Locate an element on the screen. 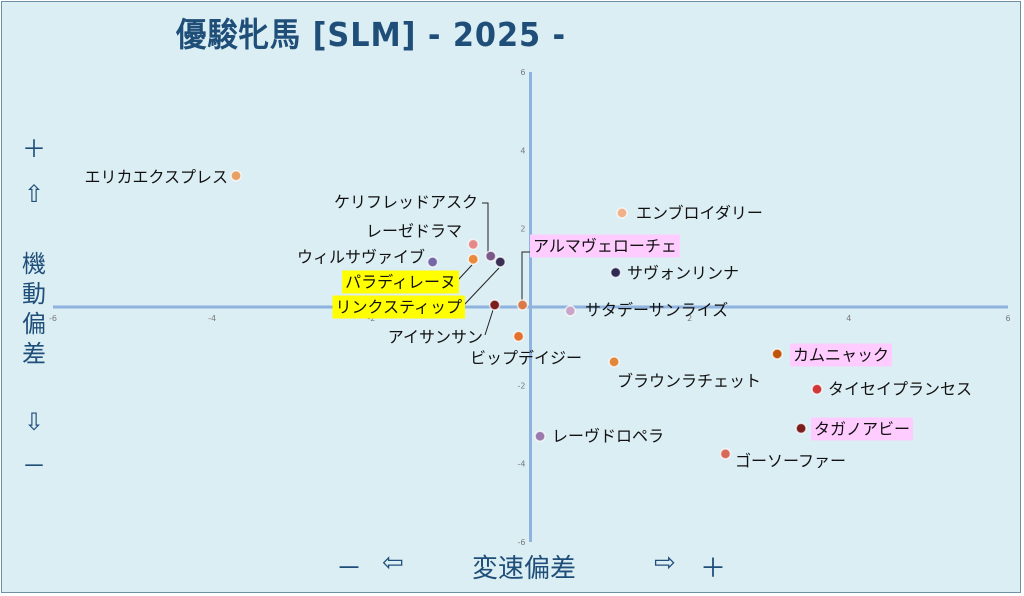  point-label: リンクスティップ is located at coordinates (398, 307).